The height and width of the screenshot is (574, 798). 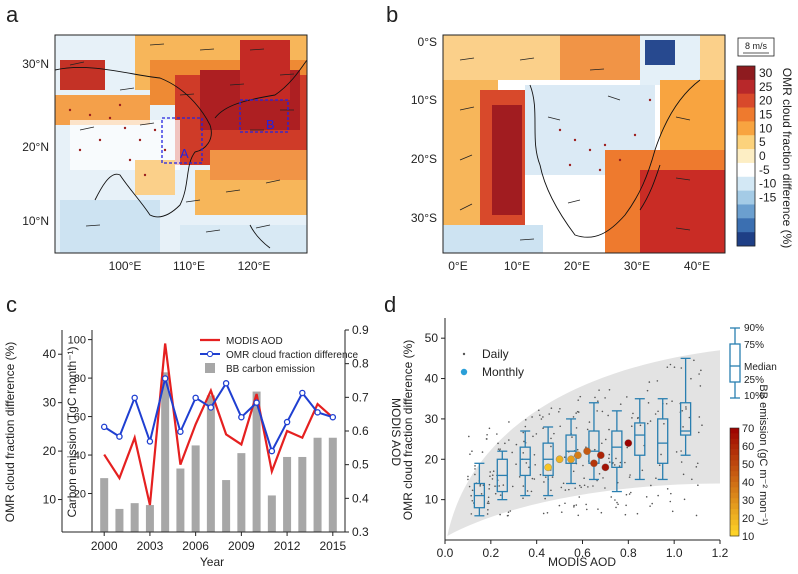 What do you see at coordinates (50, 451) in the screenshot?
I see `left-axis-tick-label: 20` at bounding box center [50, 451].